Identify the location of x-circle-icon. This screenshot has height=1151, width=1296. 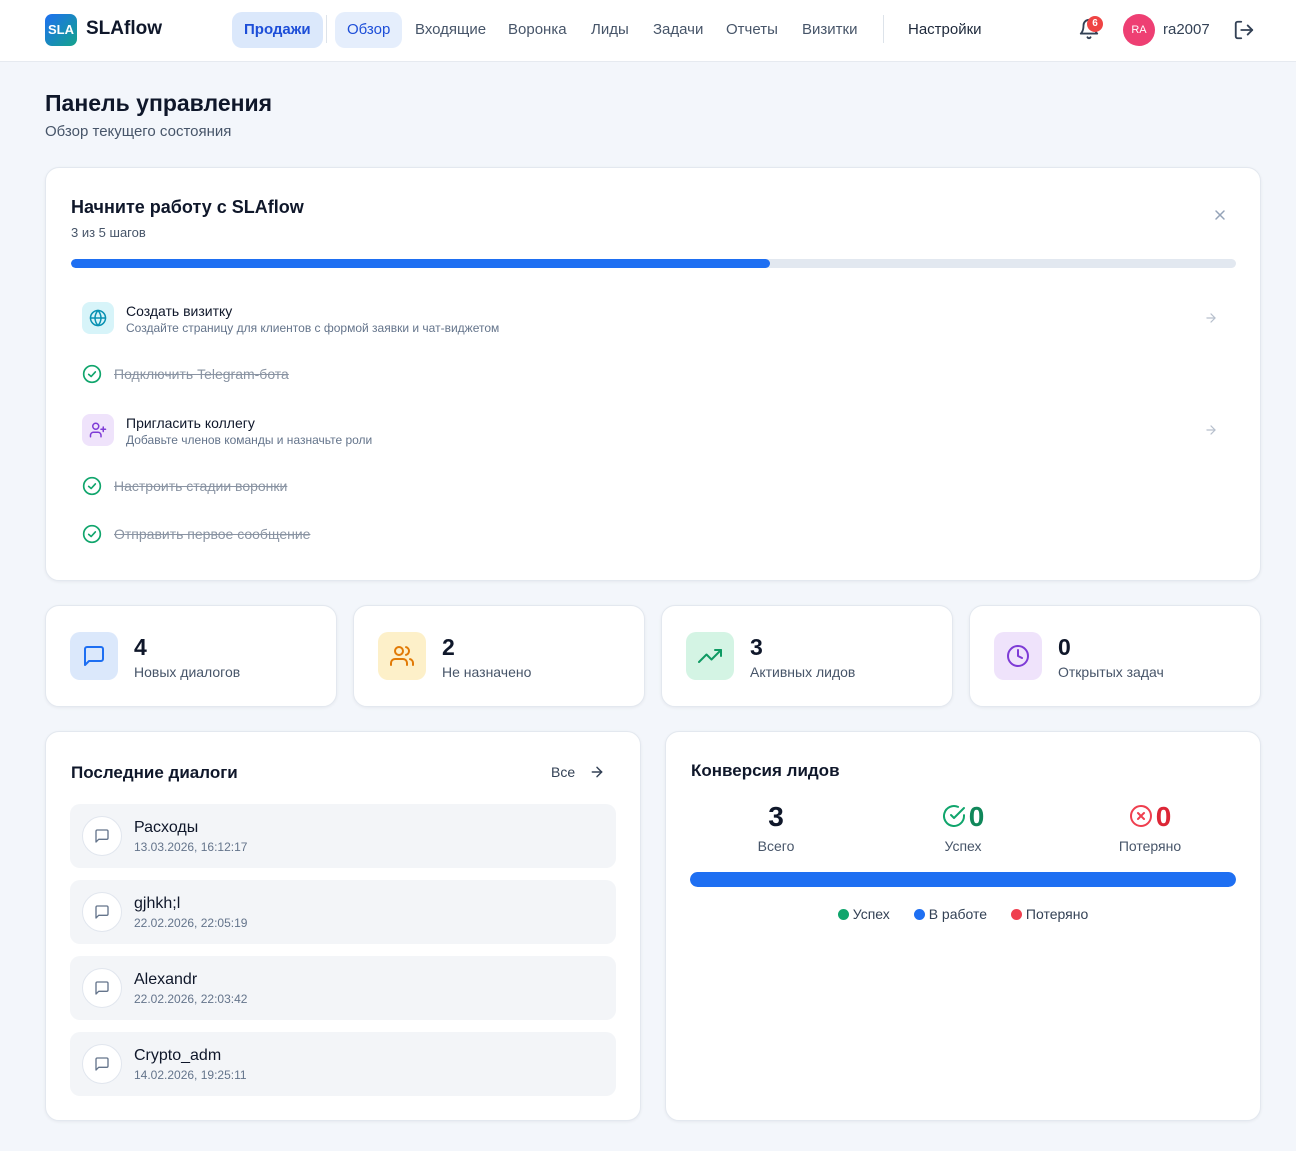
(1140, 816).